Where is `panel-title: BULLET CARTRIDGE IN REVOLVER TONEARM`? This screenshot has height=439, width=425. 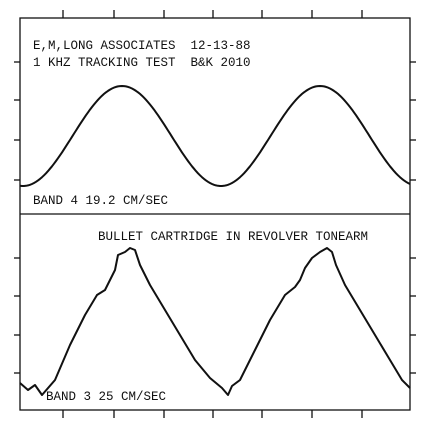
panel-title: BULLET CARTRIDGE IN REVOLVER TONEARM is located at coordinates (233, 237).